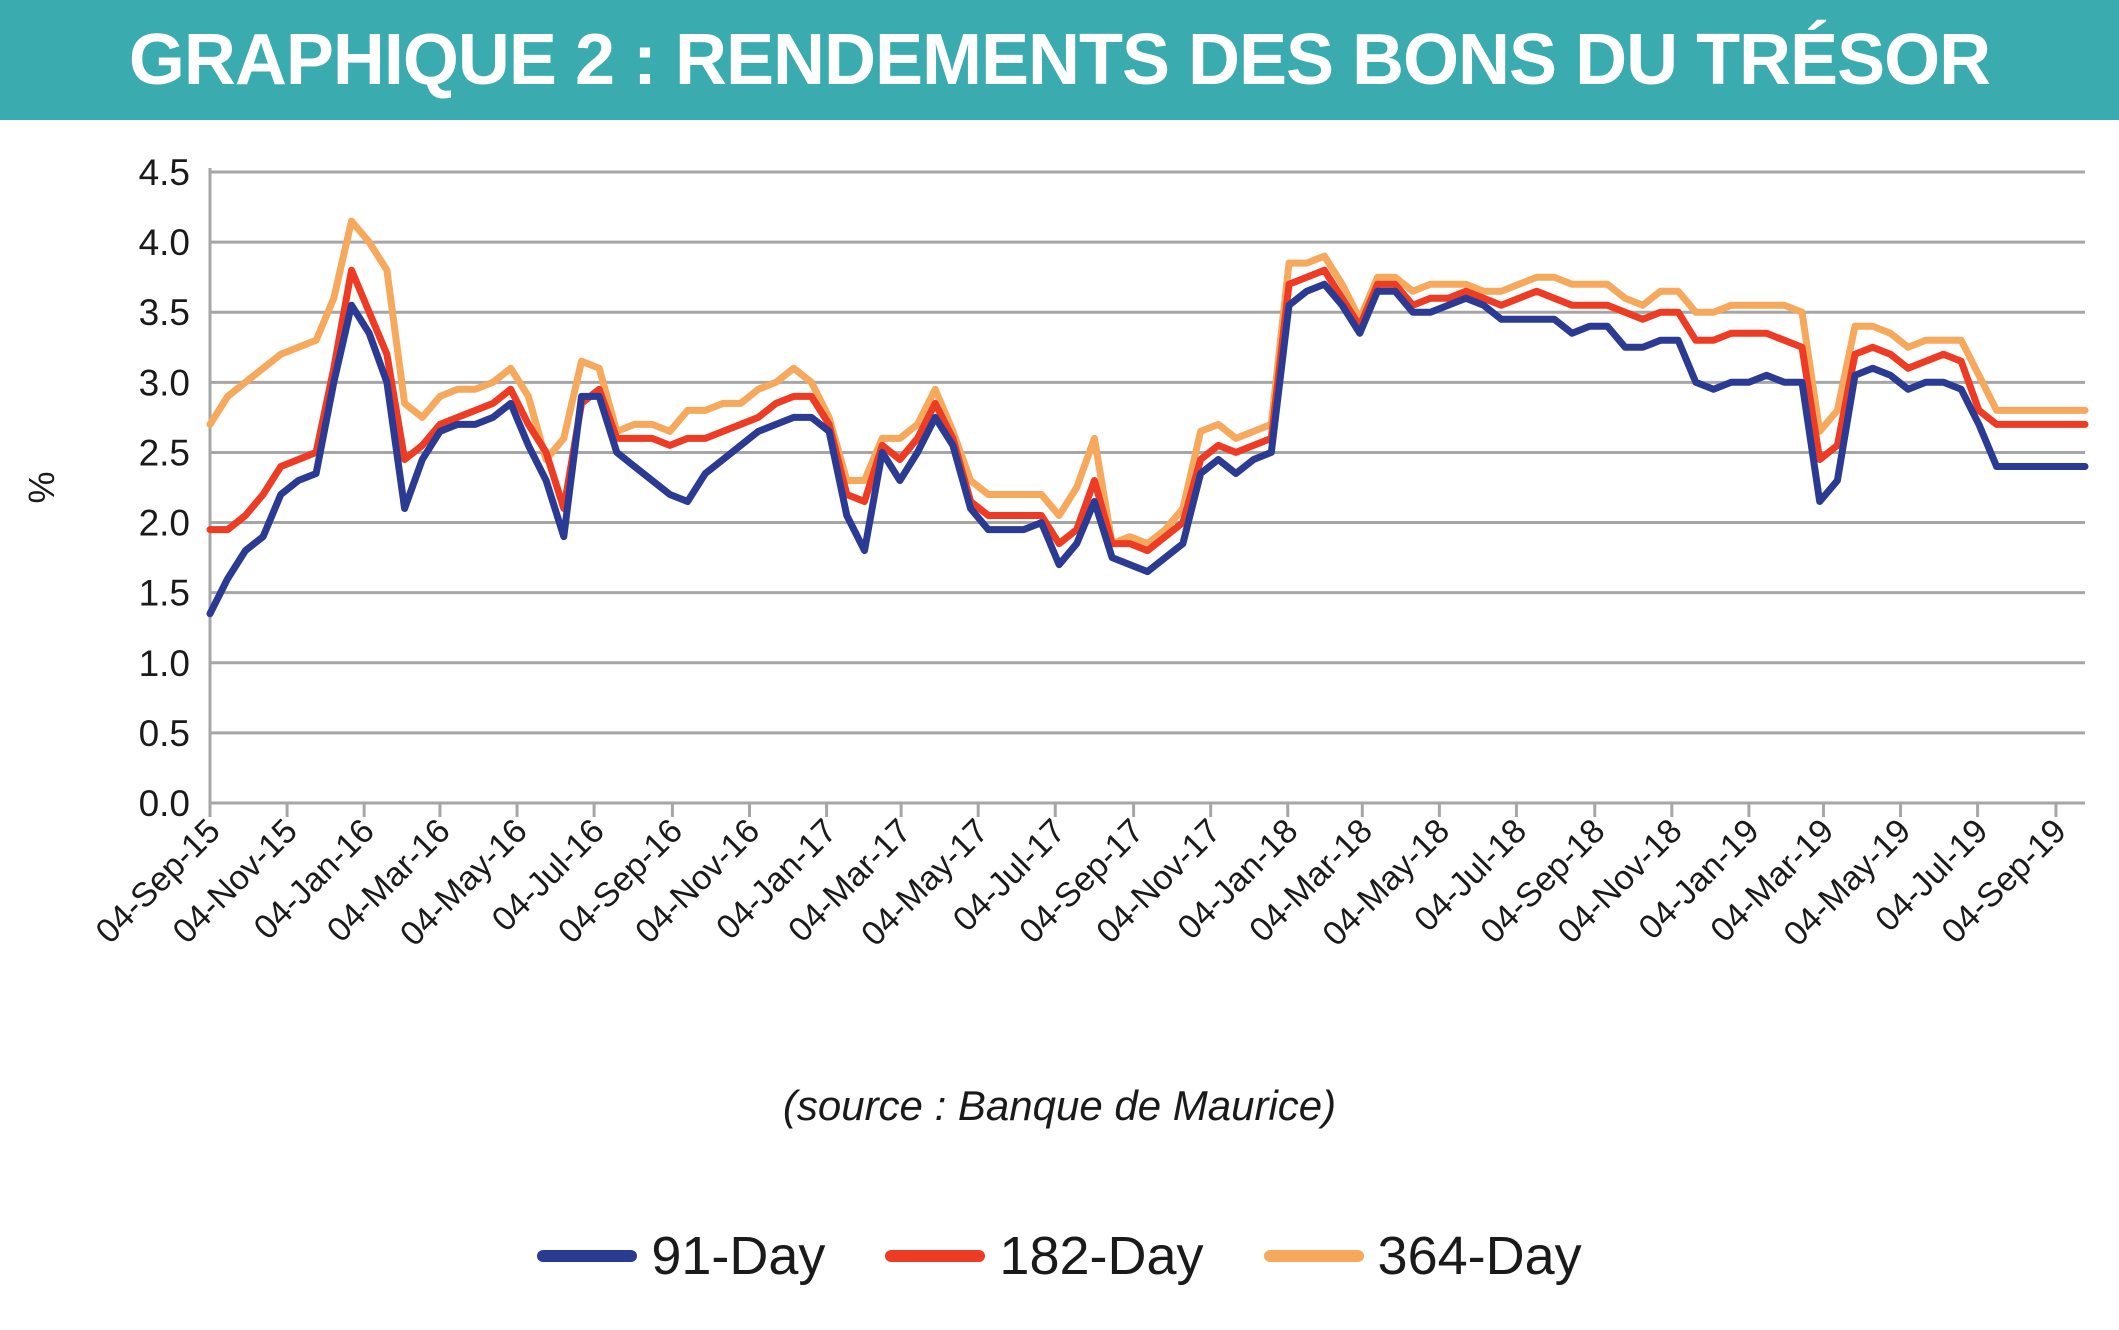 This screenshot has width=2119, height=1330. I want to click on y-tick-label: 3.5, so click(164, 312).